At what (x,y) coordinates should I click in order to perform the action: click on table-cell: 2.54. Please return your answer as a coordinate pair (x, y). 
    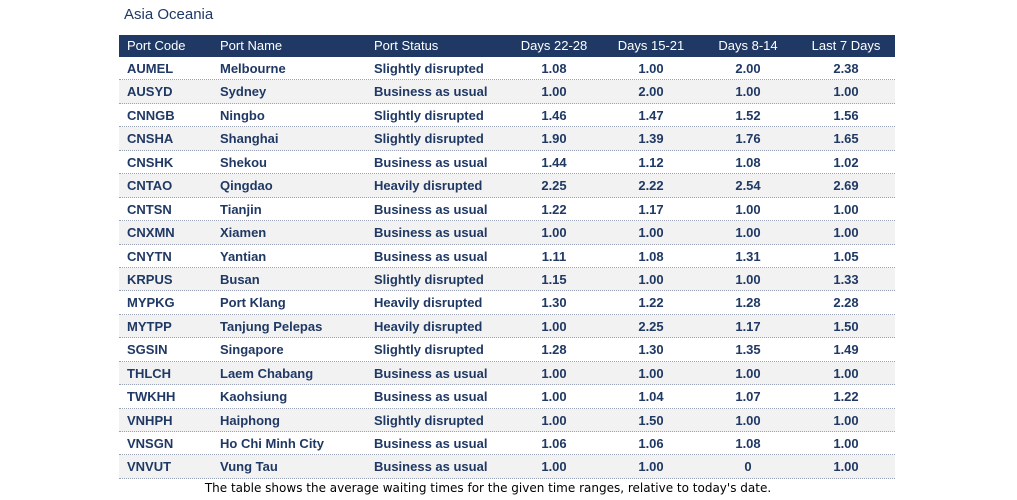
    Looking at the image, I should click on (748, 186).